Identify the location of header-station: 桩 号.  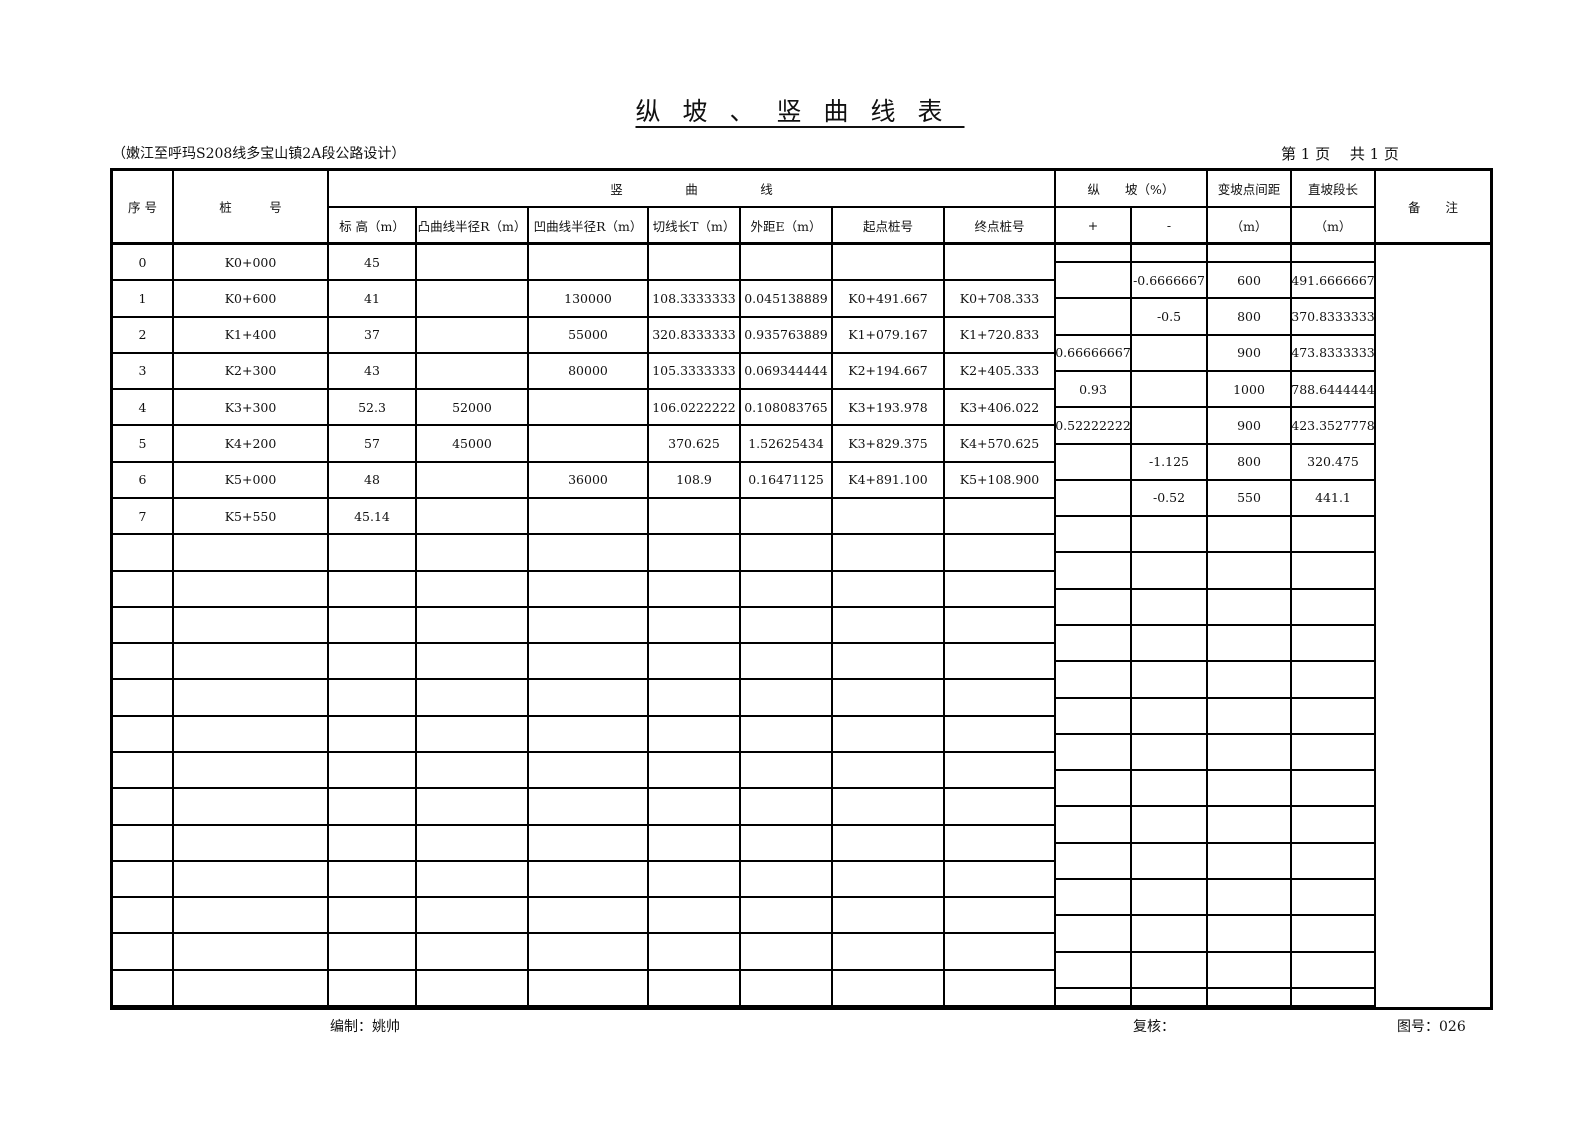
(251, 208).